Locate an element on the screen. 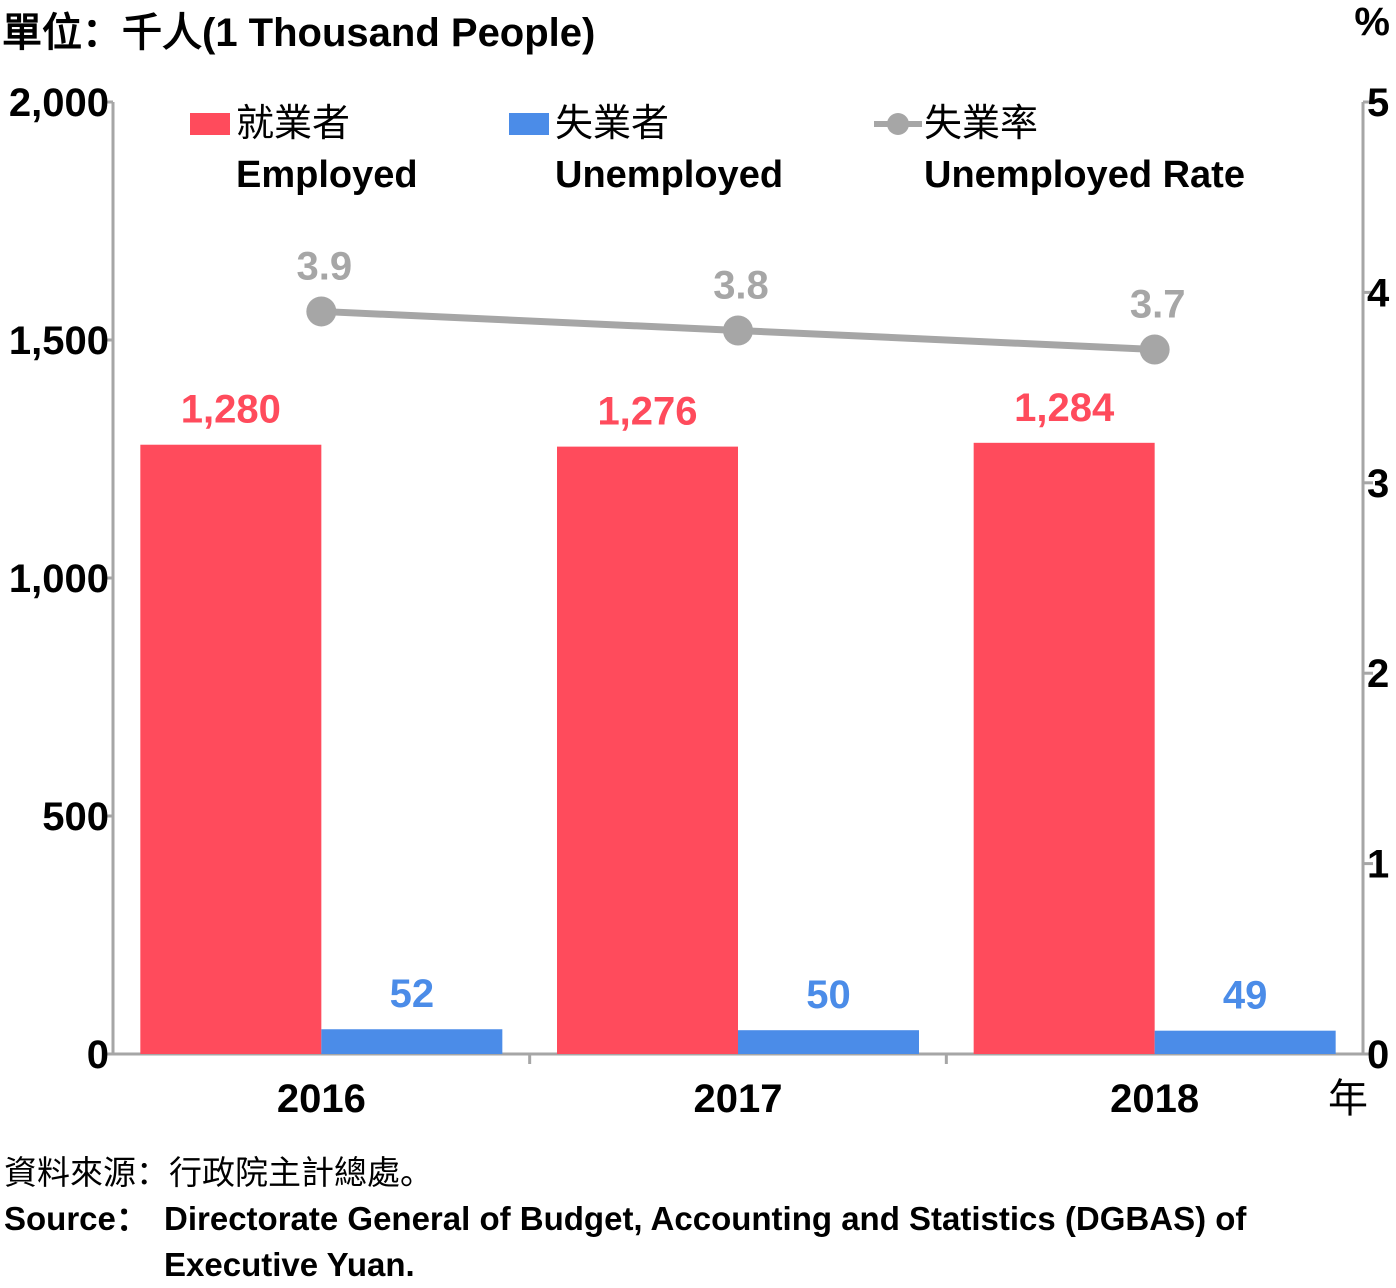 The image size is (1396, 1288). right-axis-tick-label: 0 is located at coordinates (1378, 1055).